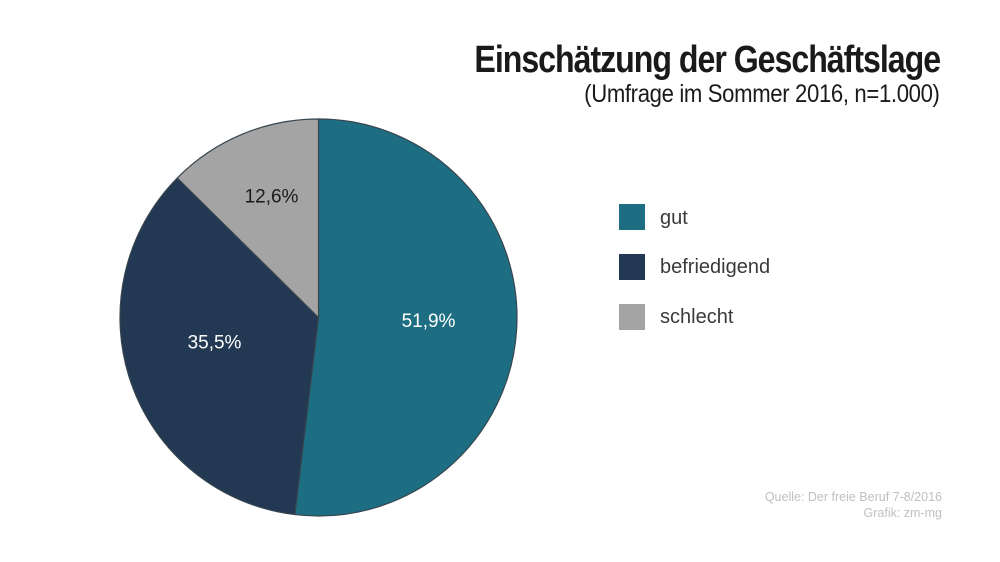 Image resolution: width=1000 pixels, height=562 pixels. I want to click on svg-text: 35,5%, so click(215, 343).